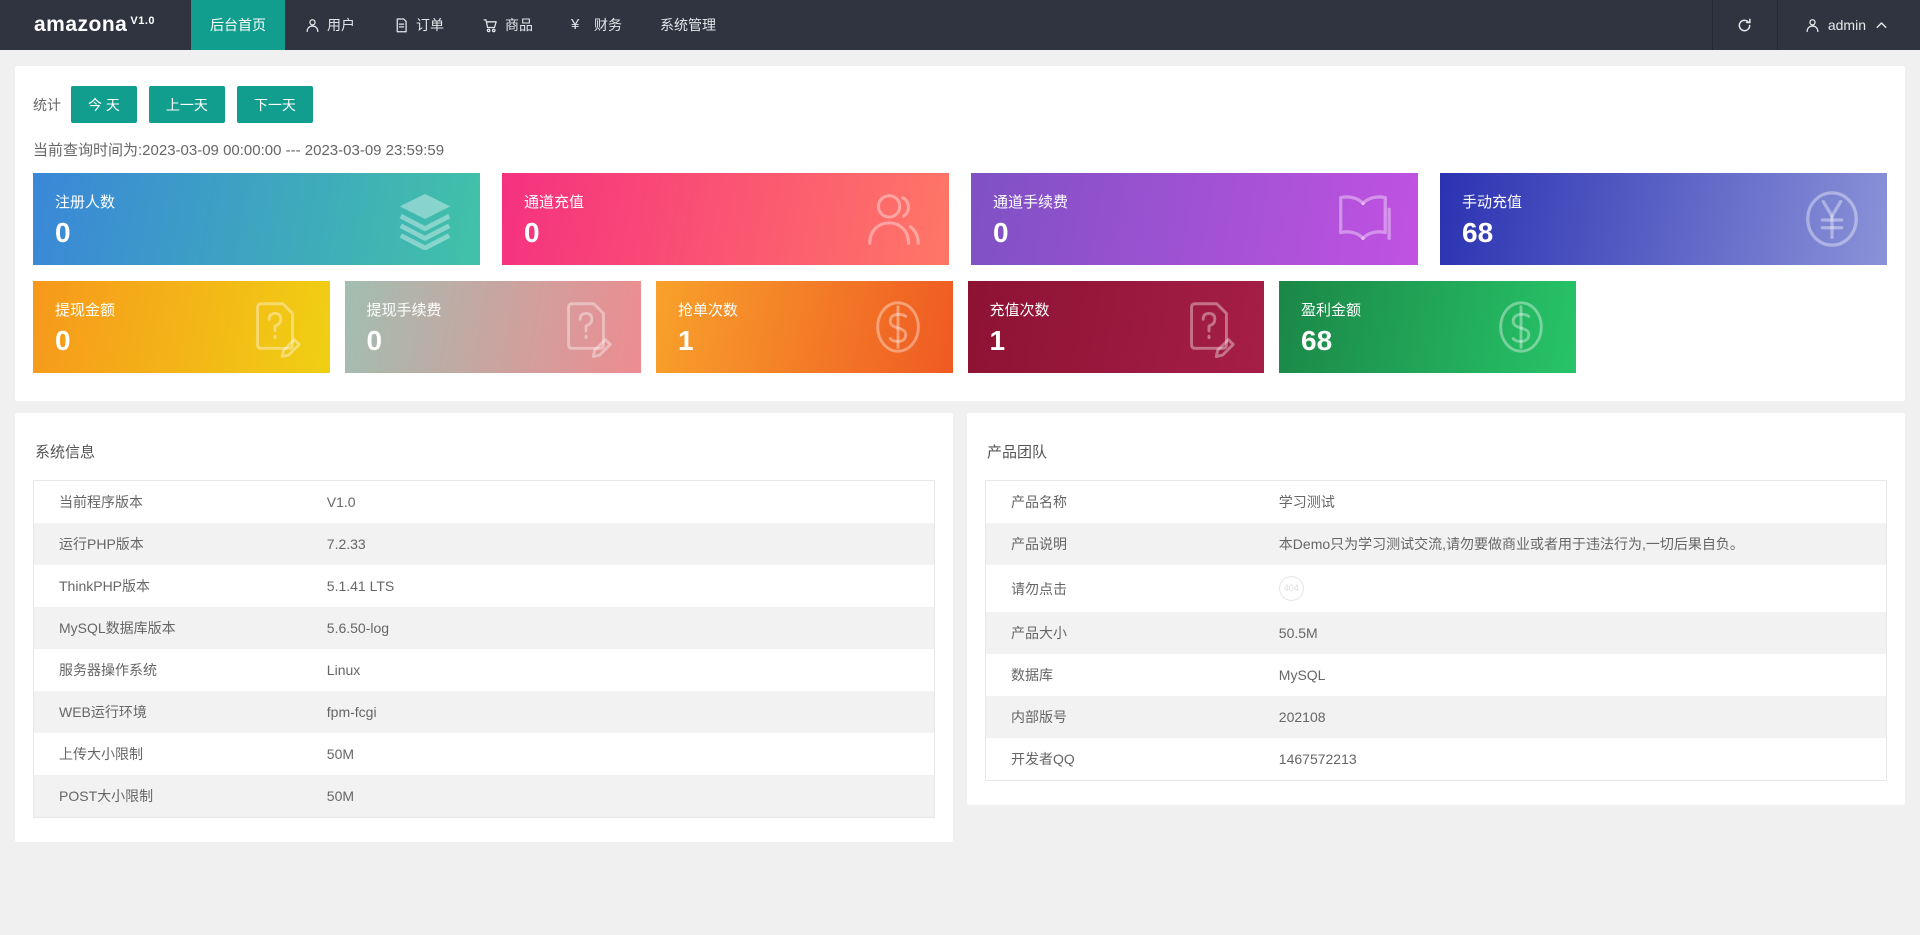 This screenshot has height=935, width=1920. I want to click on nav-item-users: 用户, so click(329, 25).